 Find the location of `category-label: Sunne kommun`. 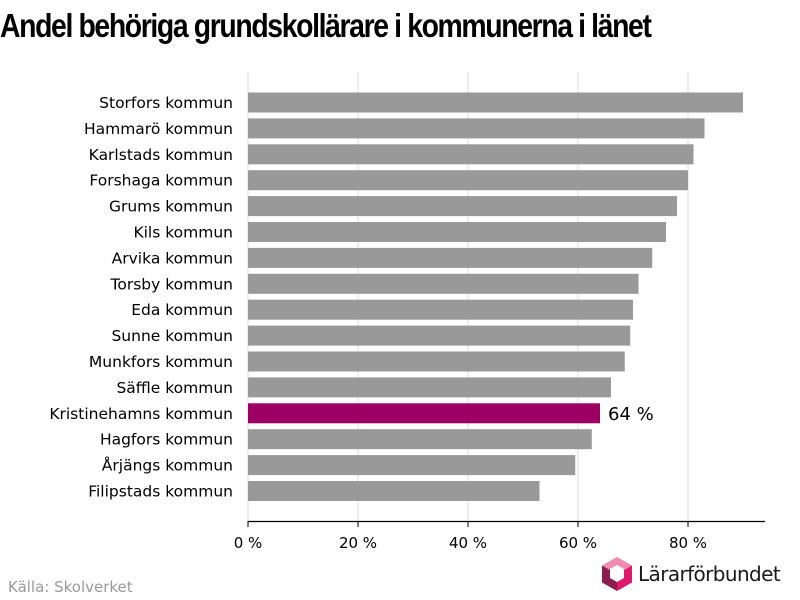

category-label: Sunne kommun is located at coordinates (172, 336).